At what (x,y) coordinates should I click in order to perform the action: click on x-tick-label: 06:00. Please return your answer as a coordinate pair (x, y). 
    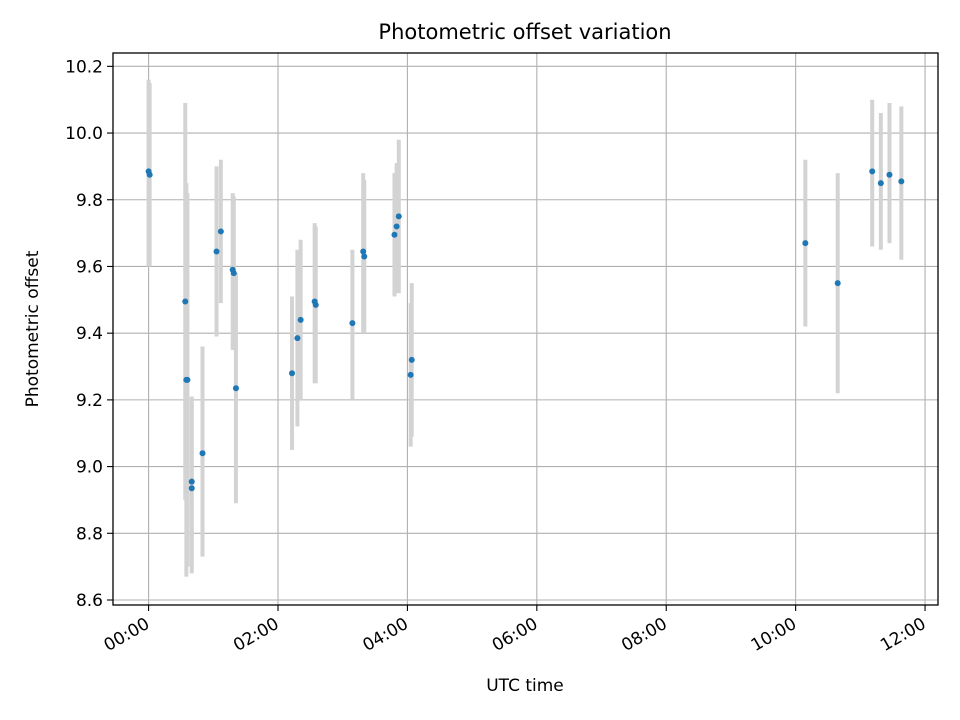
    Looking at the image, I should click on (515, 635).